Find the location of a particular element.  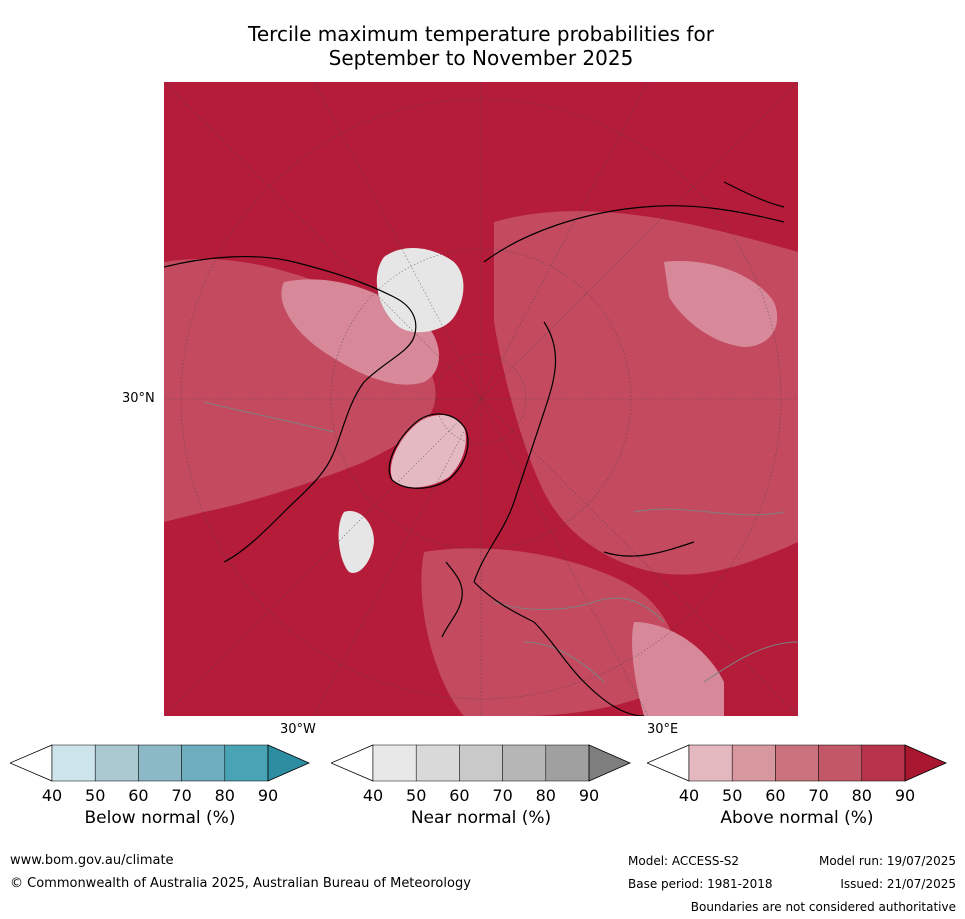

above-normal-ticks: 40 50 60 70 80 90 is located at coordinates (797, 796).